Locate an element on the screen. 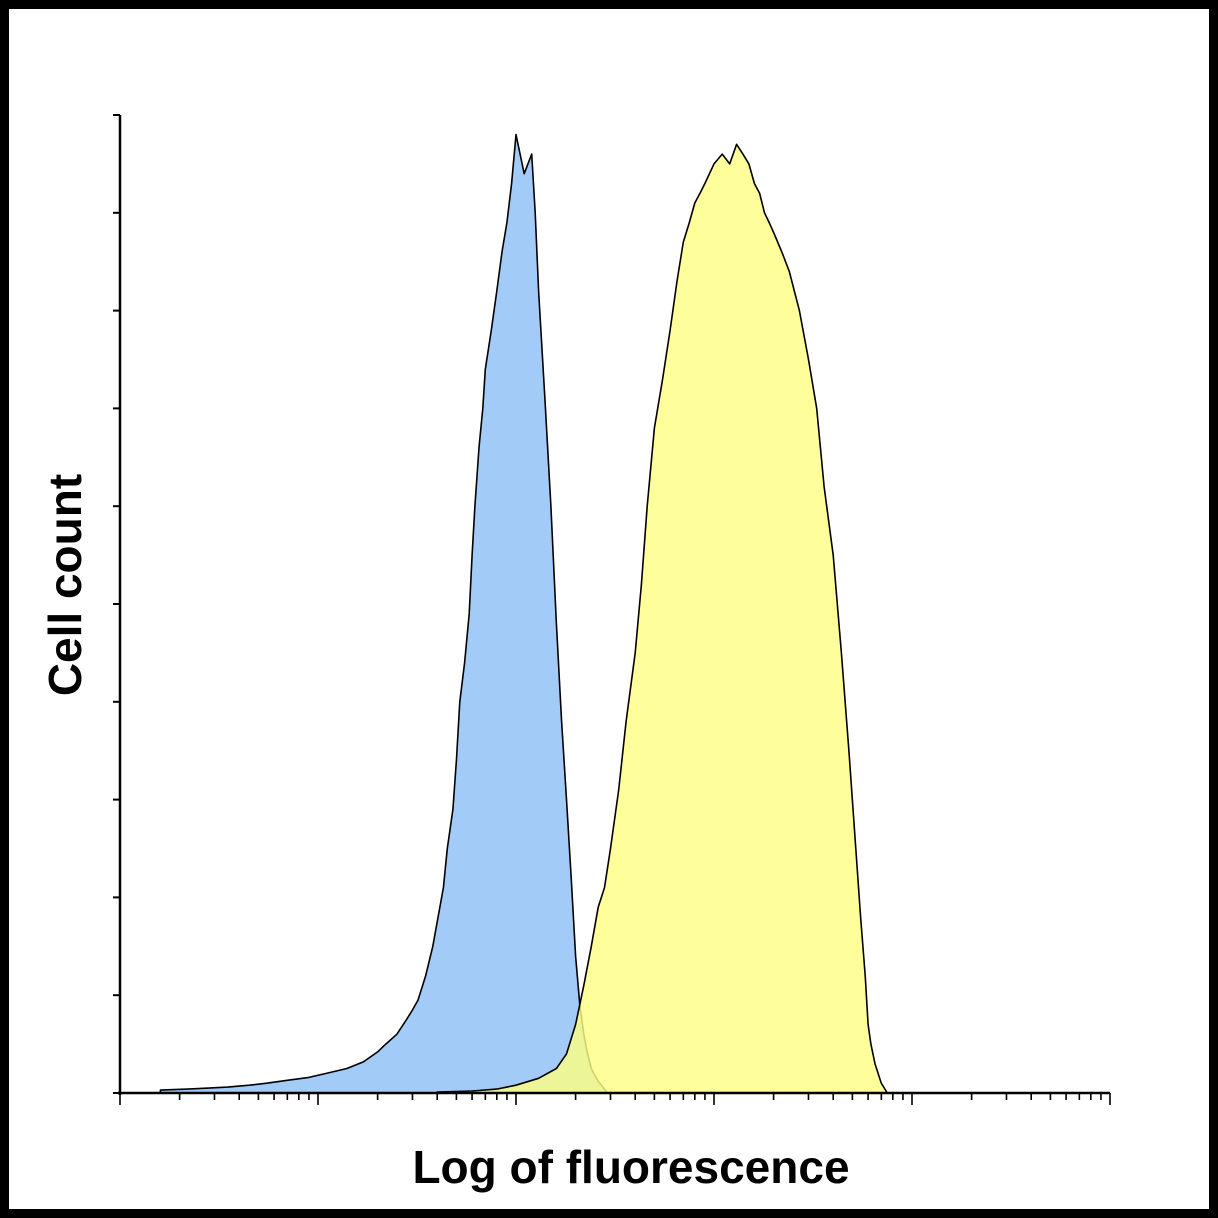 The width and height of the screenshot is (1218, 1218). y-axis-label: Cell count is located at coordinates (65, 585).